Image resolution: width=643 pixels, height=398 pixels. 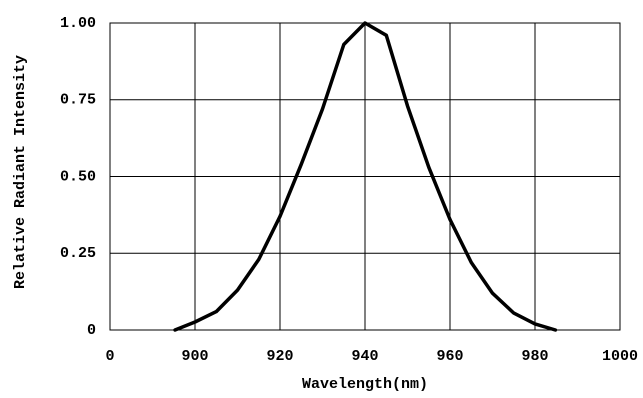 What do you see at coordinates (364, 356) in the screenshot?
I see `x-tick-label: 940` at bounding box center [364, 356].